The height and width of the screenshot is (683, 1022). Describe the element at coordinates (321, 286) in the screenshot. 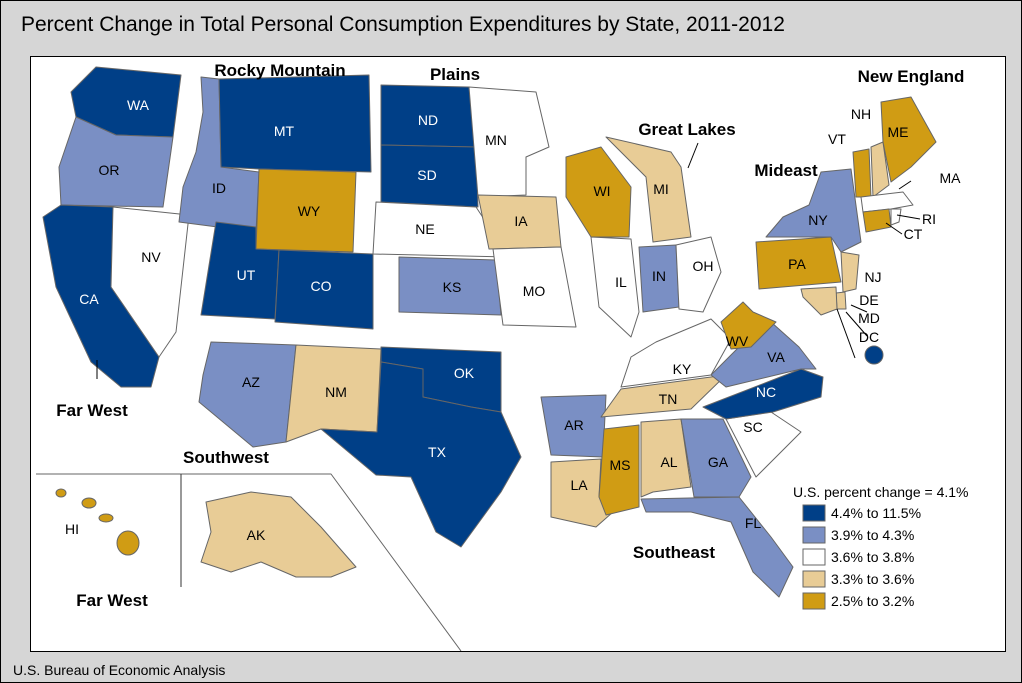

I see `label-CO: CO` at that location.